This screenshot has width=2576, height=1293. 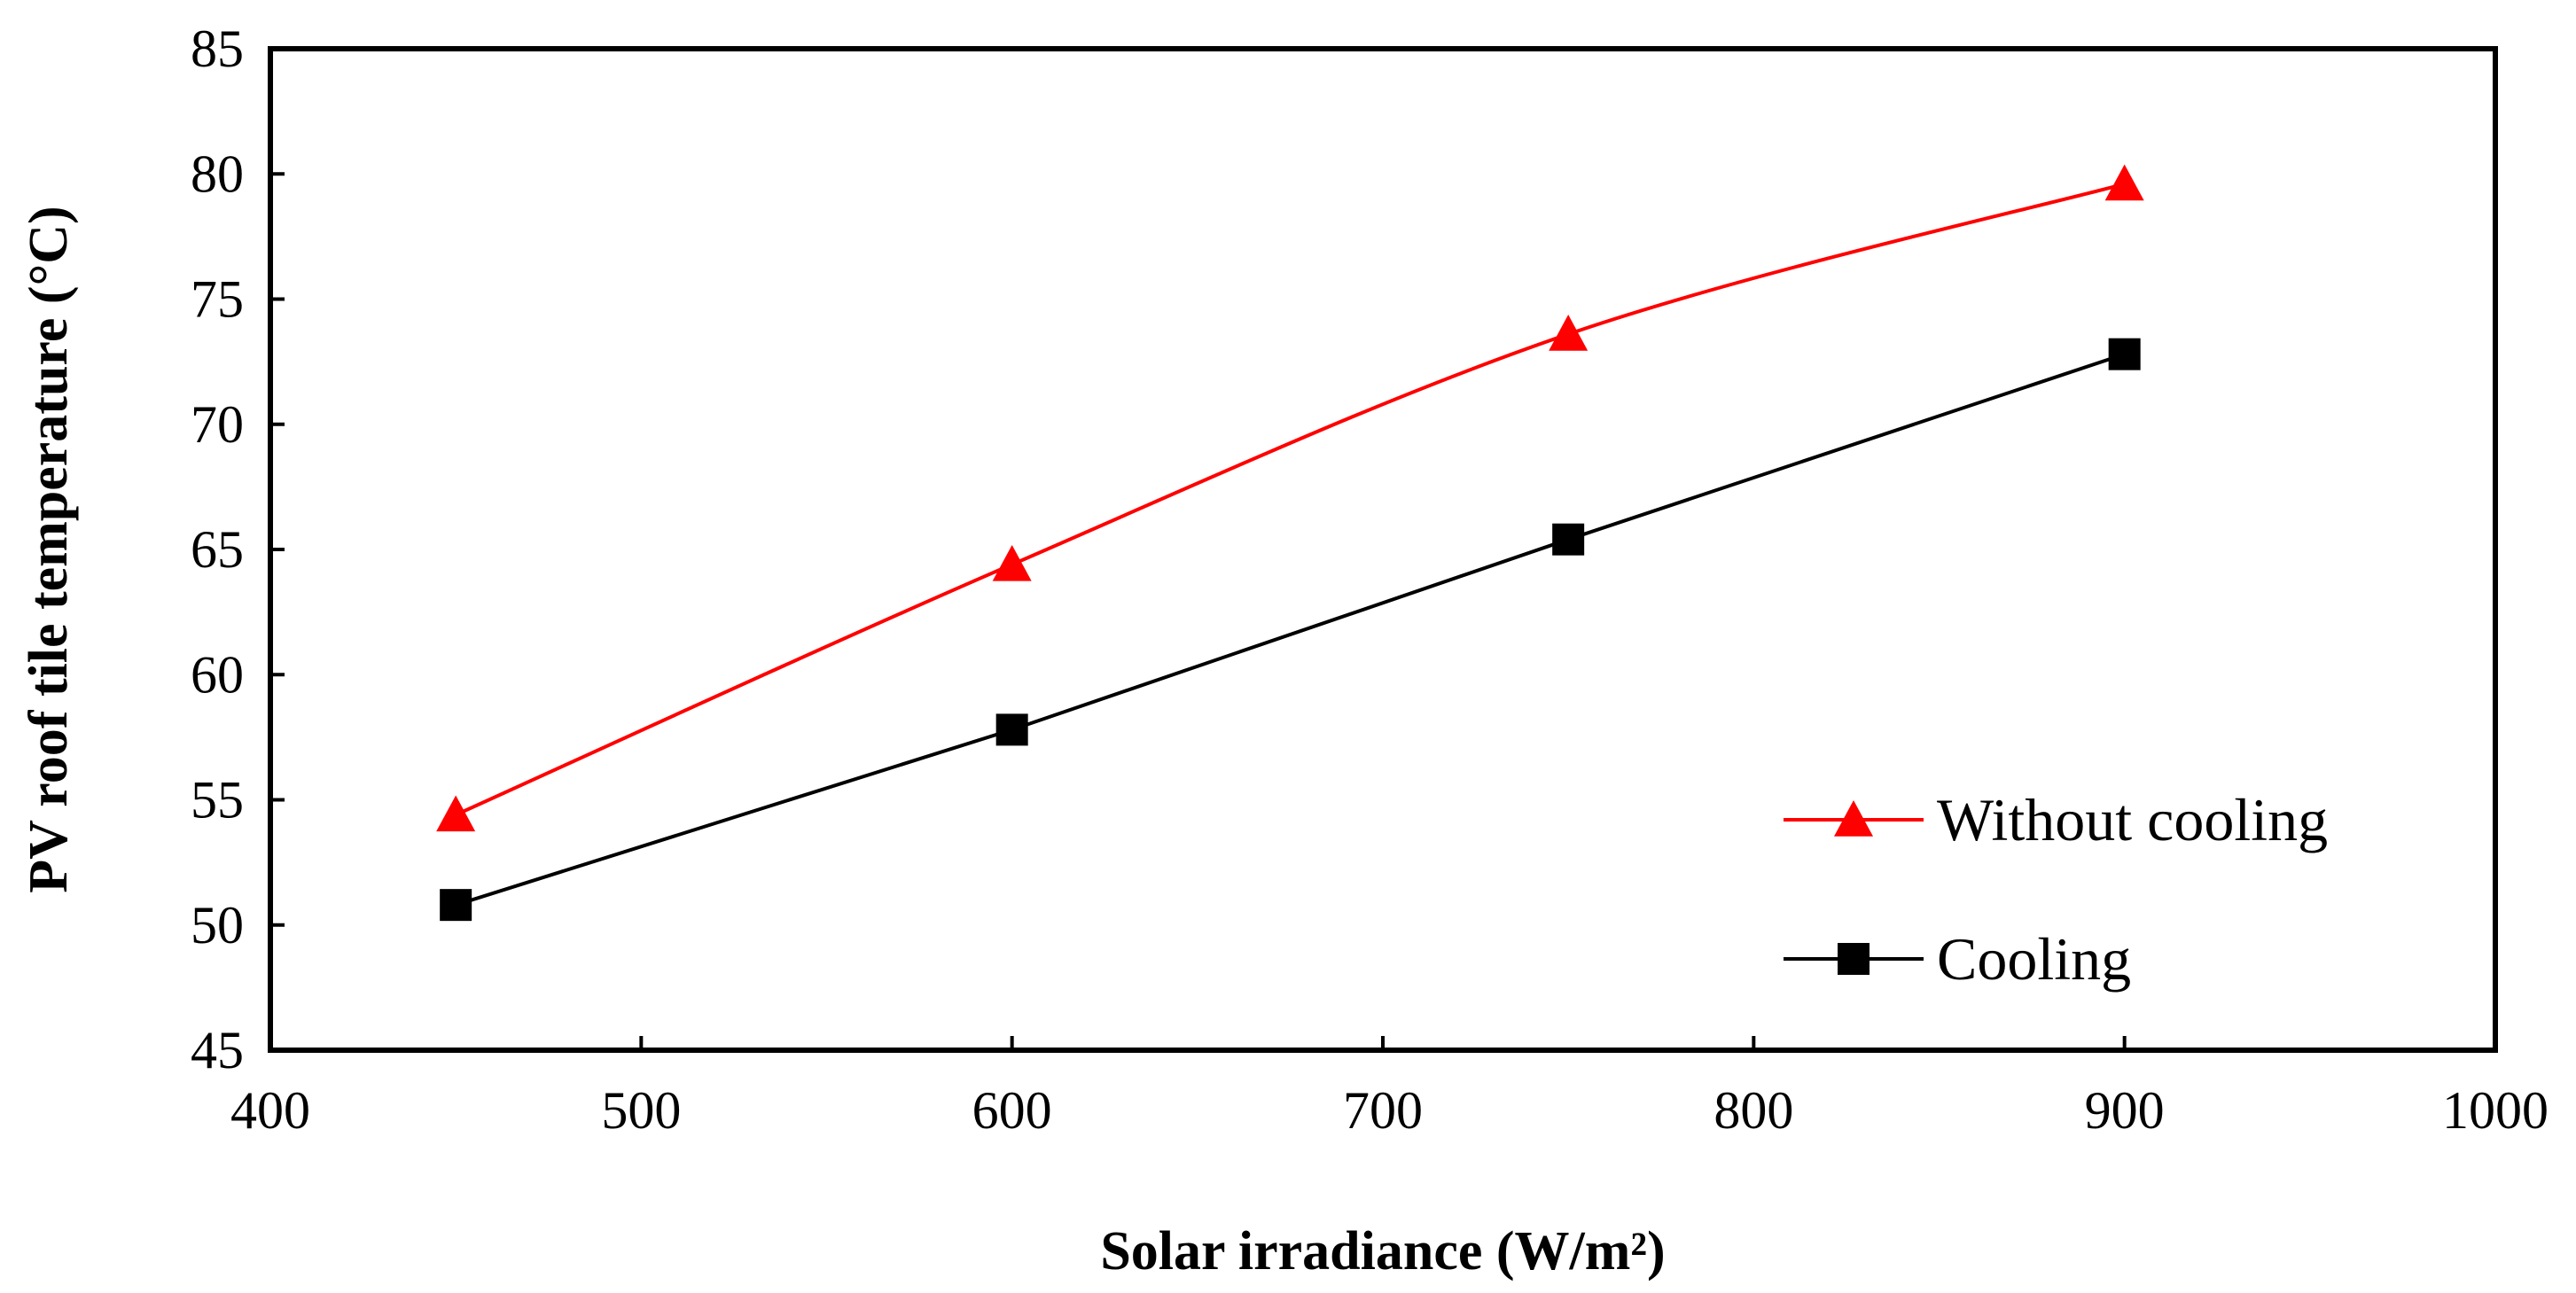 What do you see at coordinates (2132, 819) in the screenshot?
I see `legend-label-without-cooling: Without cooling` at bounding box center [2132, 819].